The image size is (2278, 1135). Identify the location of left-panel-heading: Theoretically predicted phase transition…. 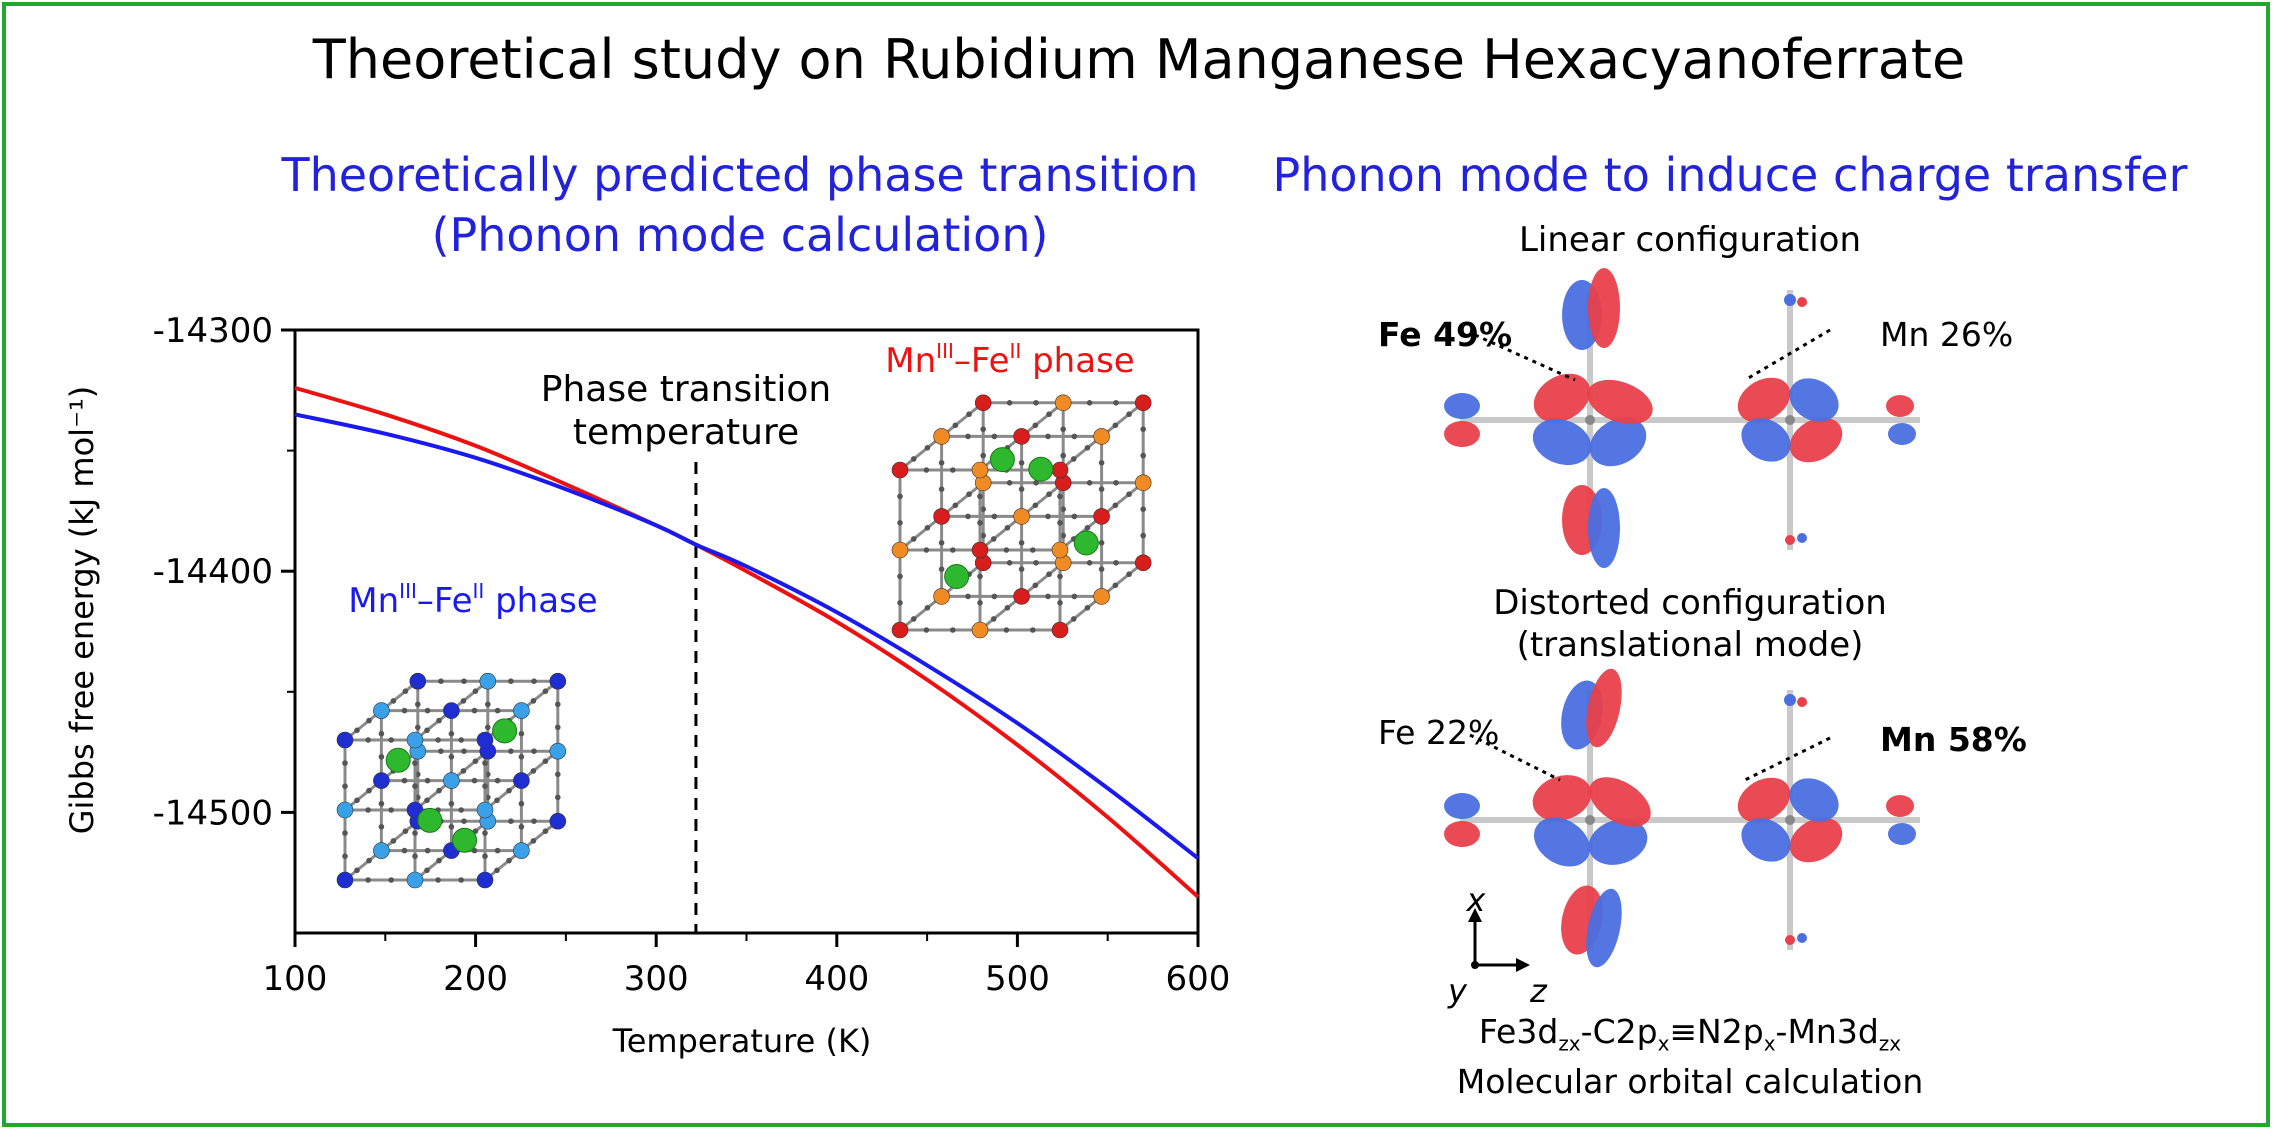
(740, 205).